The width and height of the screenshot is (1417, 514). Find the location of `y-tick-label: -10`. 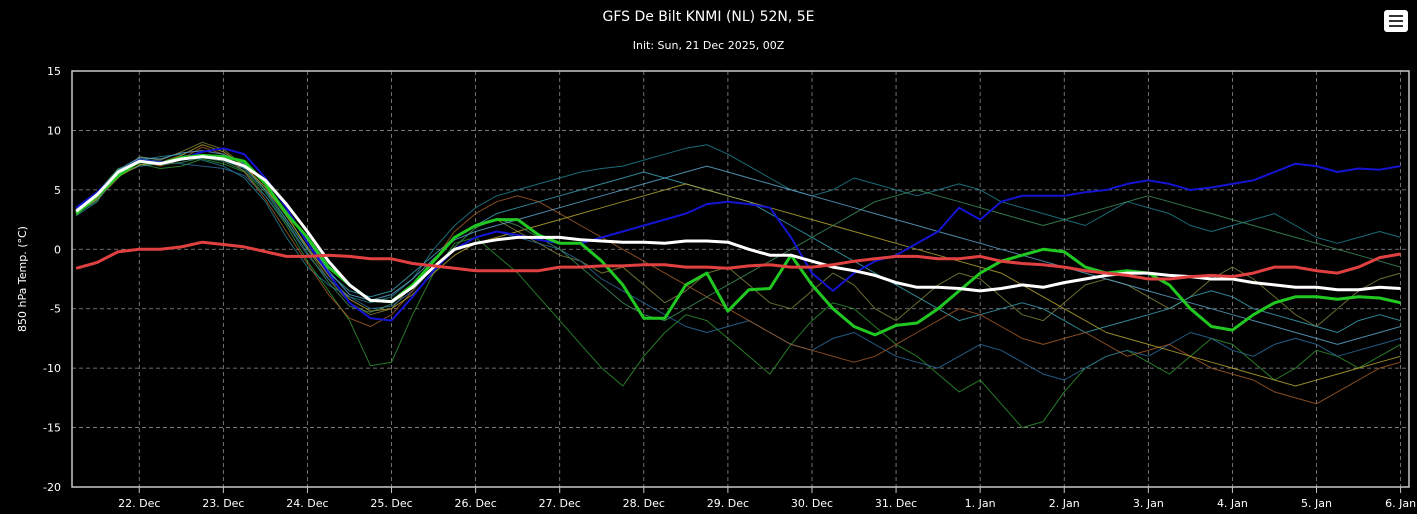

y-tick-label: -10 is located at coordinates (52, 368).